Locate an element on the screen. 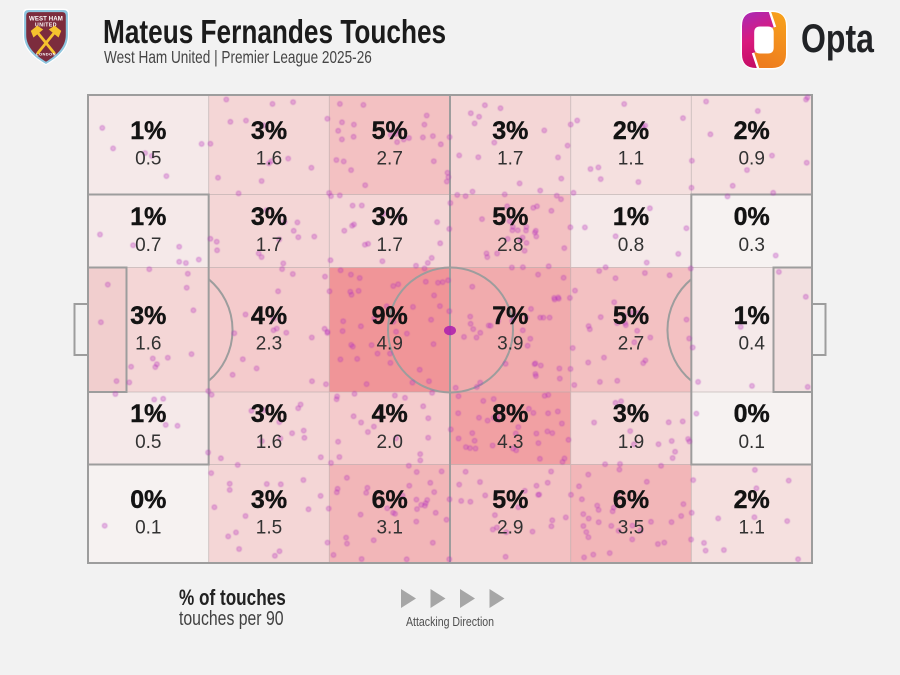  svg-text: 3.5 is located at coordinates (631, 528).